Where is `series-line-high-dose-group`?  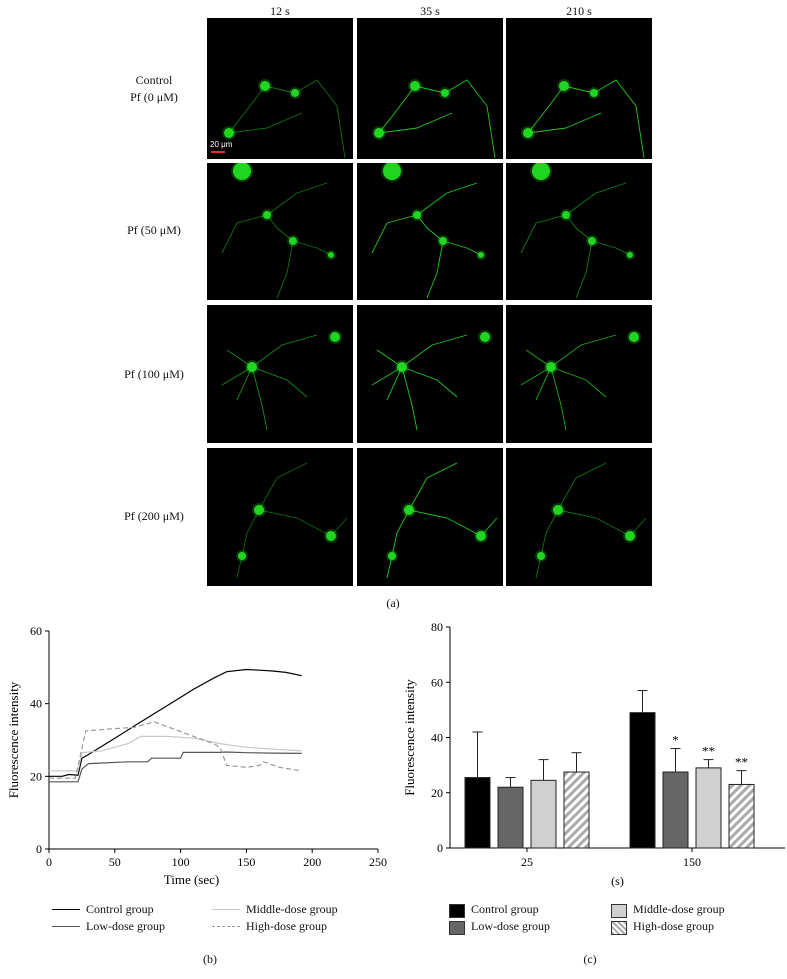 series-line-high-dose-group is located at coordinates (175, 750).